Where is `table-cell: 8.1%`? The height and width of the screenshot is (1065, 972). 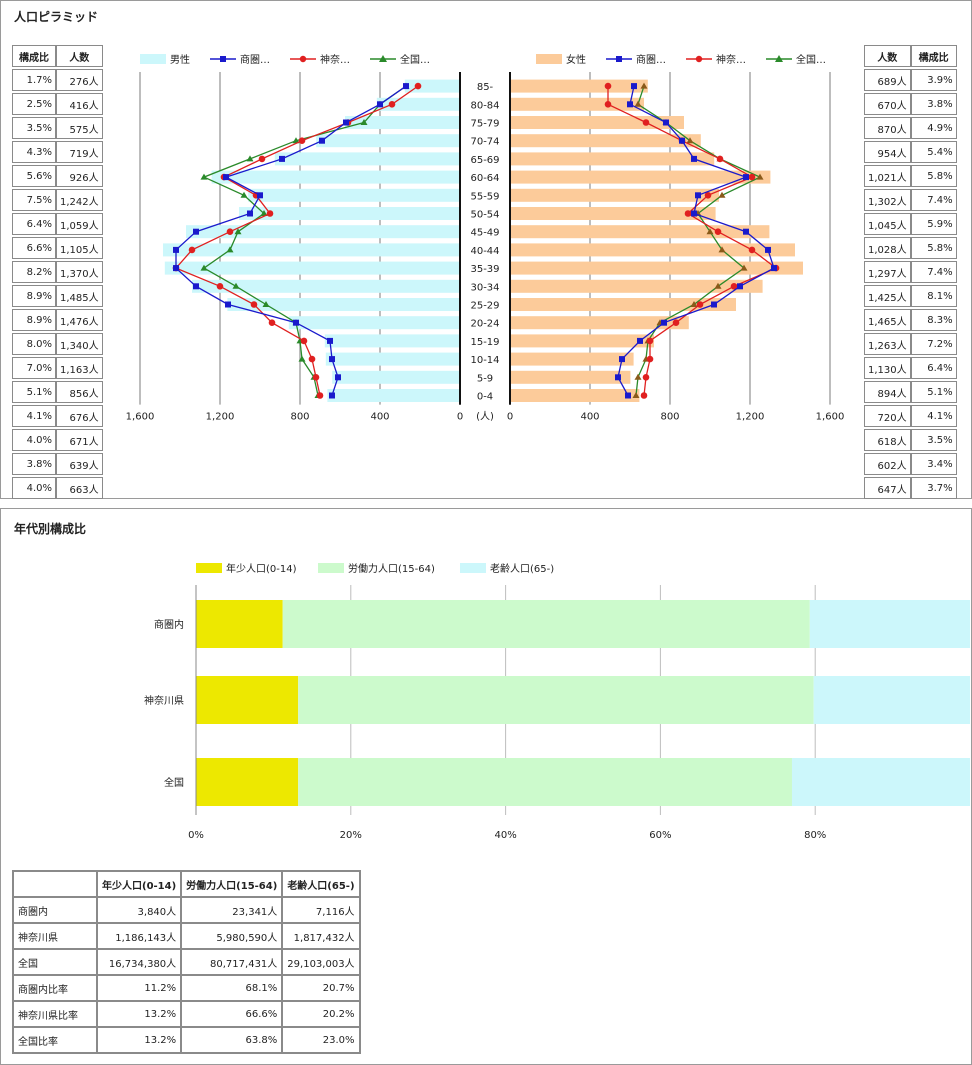
table-cell: 8.1% is located at coordinates (933, 296).